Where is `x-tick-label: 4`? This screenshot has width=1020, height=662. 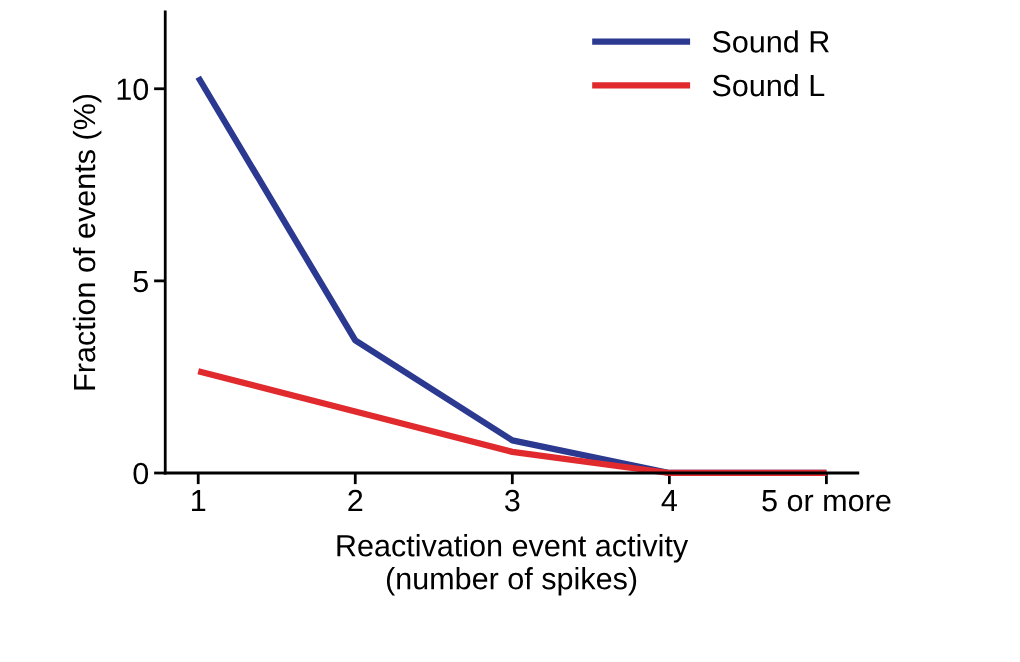 x-tick-label: 4 is located at coordinates (669, 501).